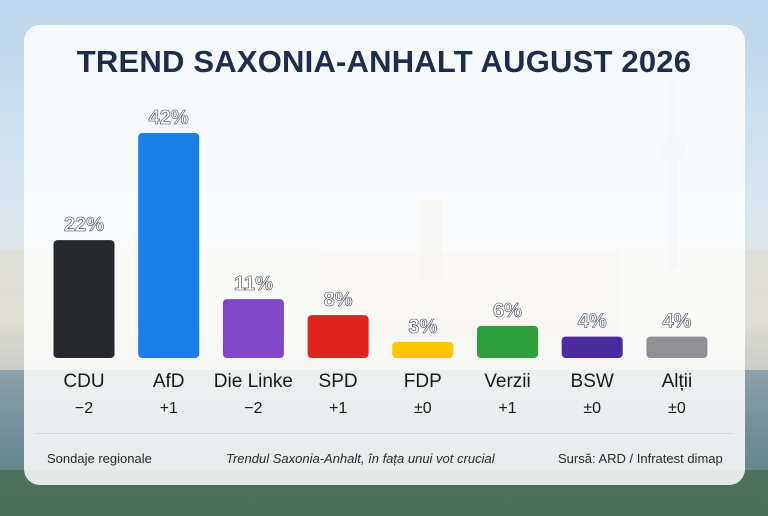 This screenshot has width=768, height=516. I want to click on category-label-cdu: CDU, so click(83, 381).